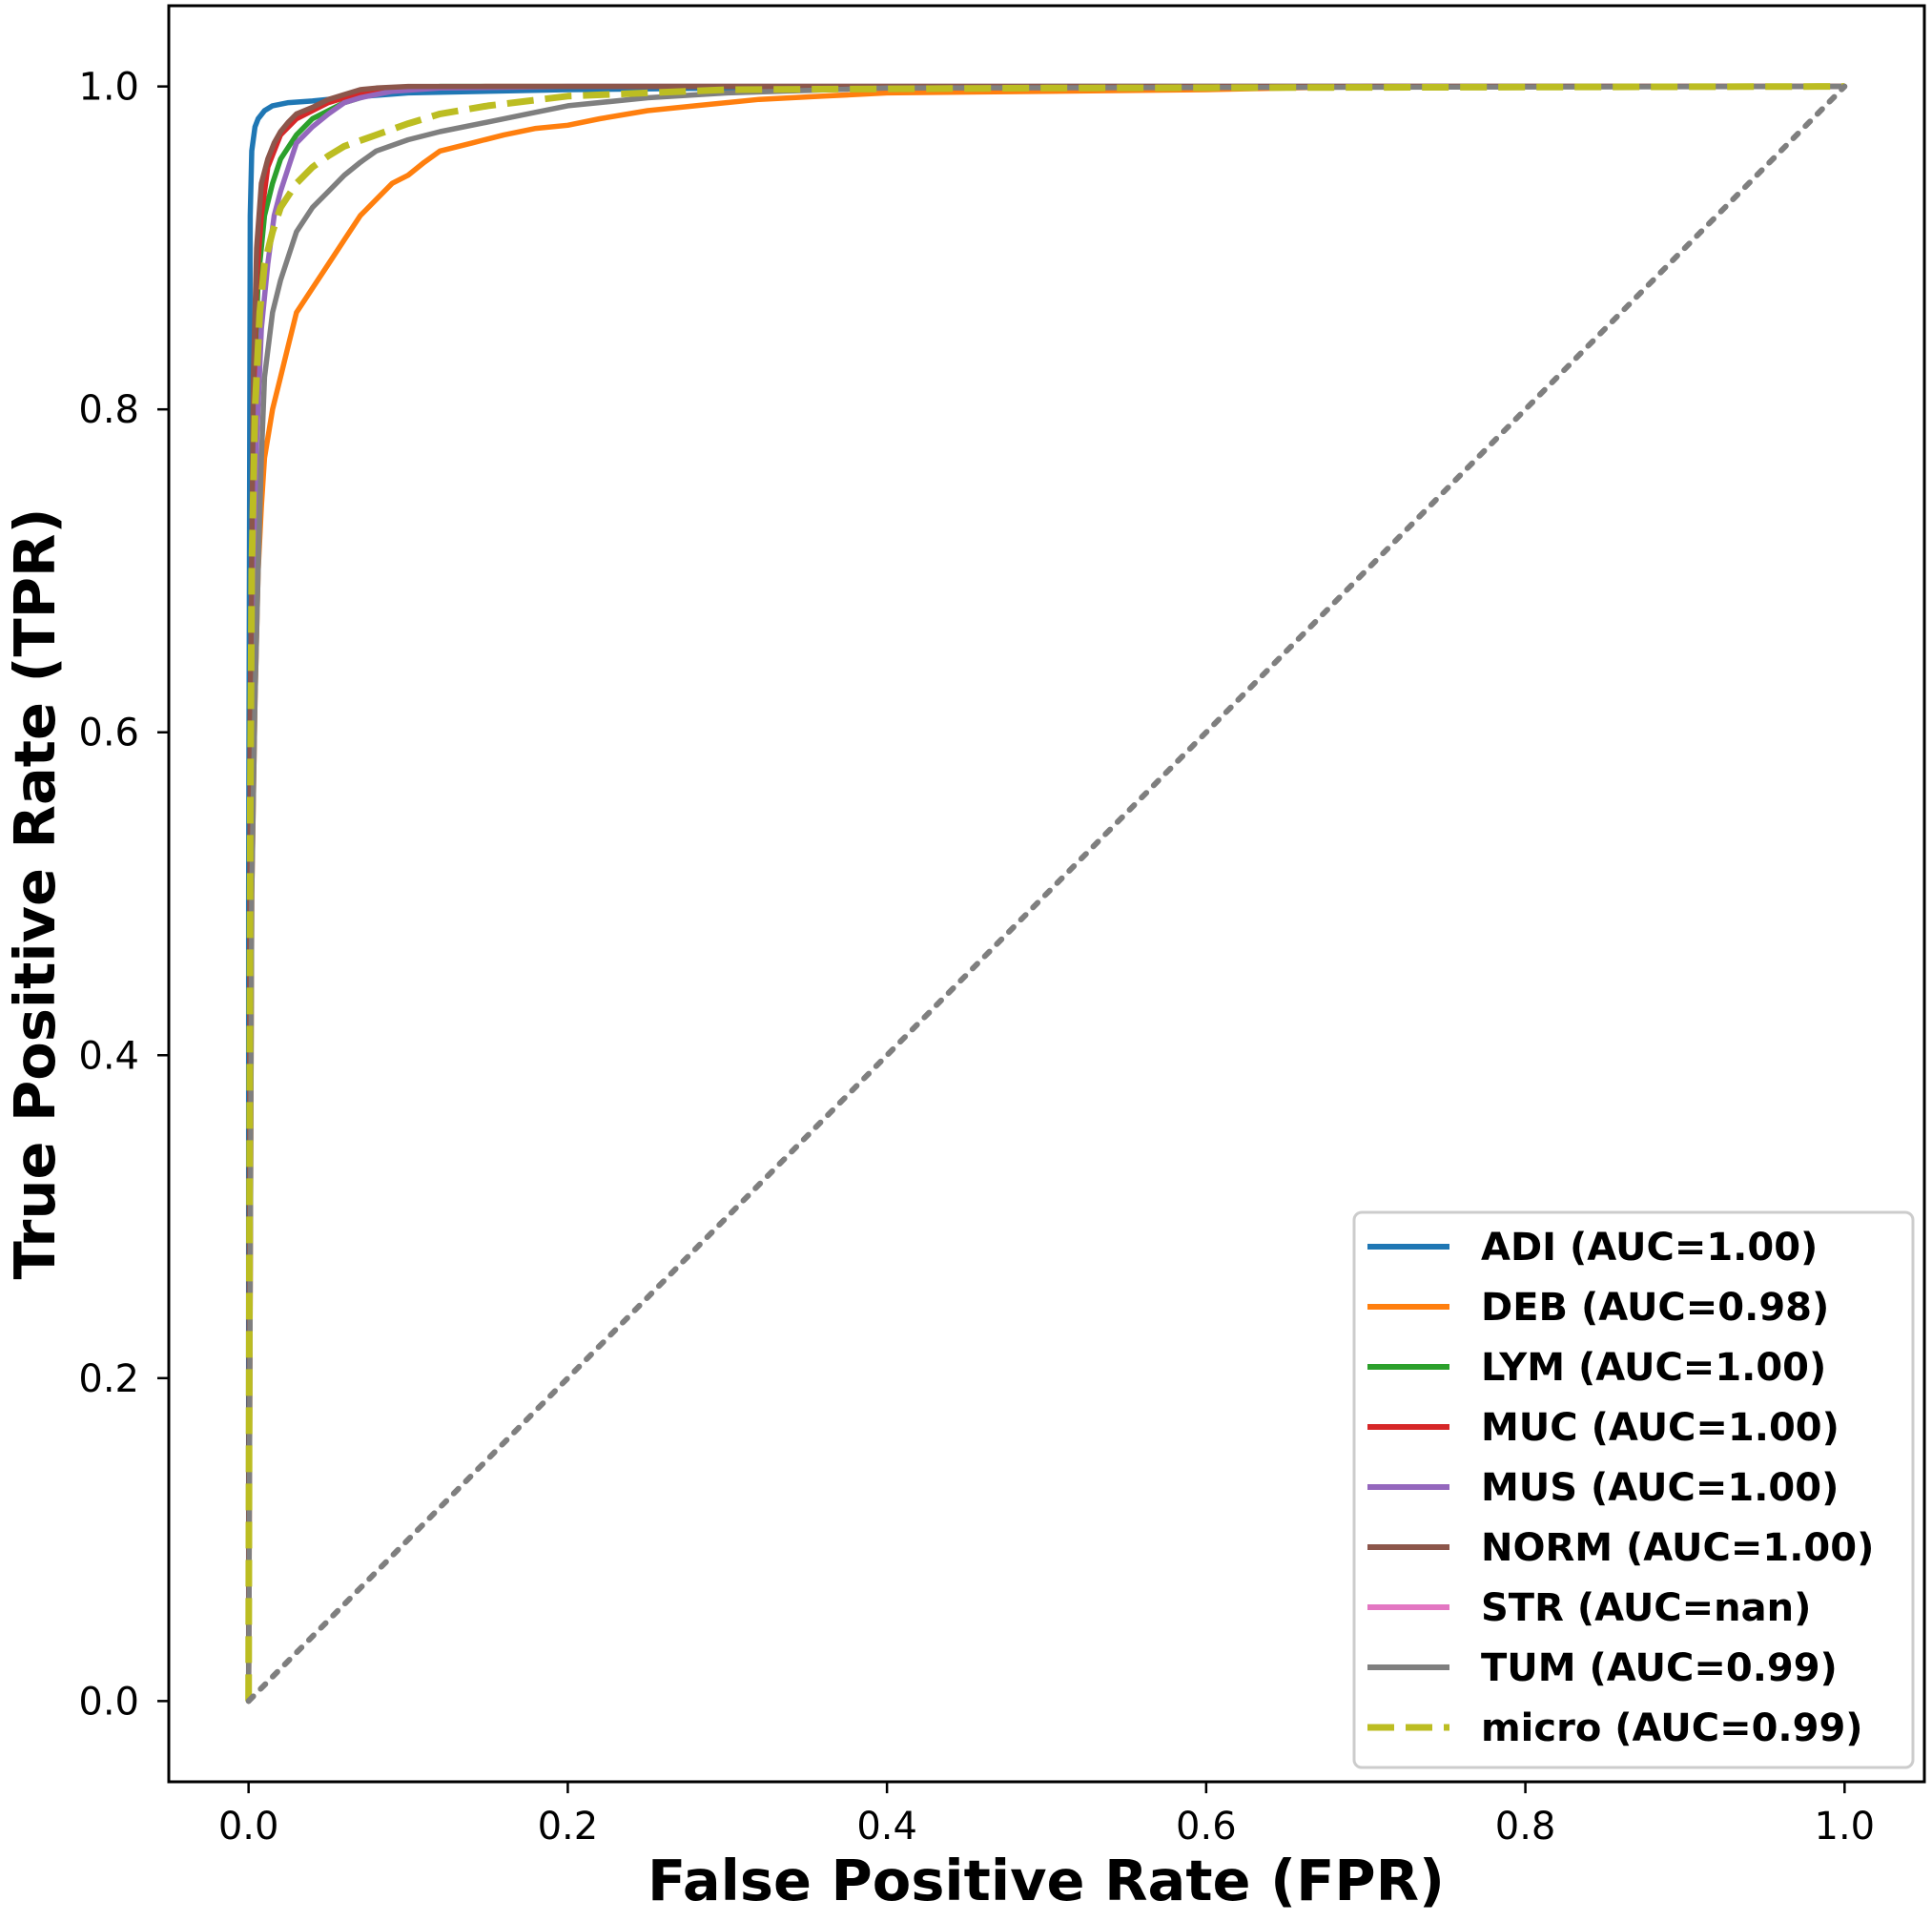 The image size is (1932, 1922). What do you see at coordinates (123, 895) in the screenshot?
I see `y-axis-ticks: 0.0 0.2 0.4 0.6 0.8 1.0` at bounding box center [123, 895].